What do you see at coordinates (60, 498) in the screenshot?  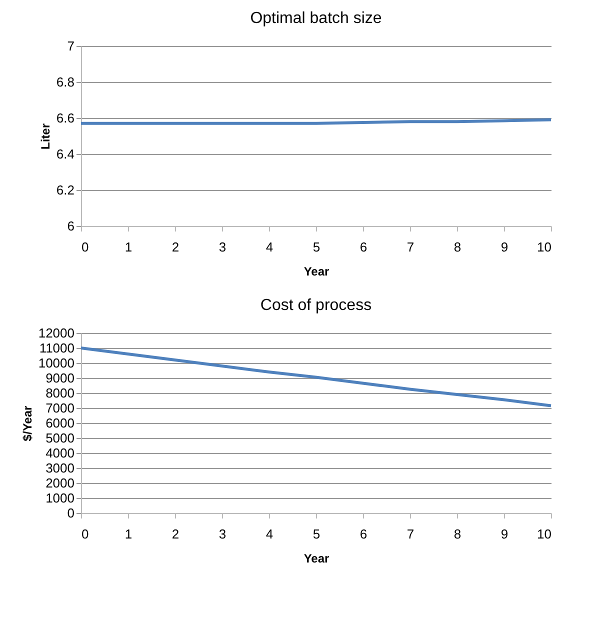 I see `y-tick-label: 1000` at bounding box center [60, 498].